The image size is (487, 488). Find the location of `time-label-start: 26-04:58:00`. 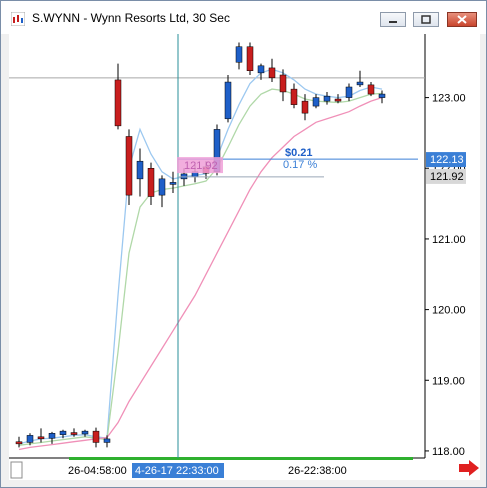

time-label-start: 26-04:58:00 is located at coordinates (97, 471).